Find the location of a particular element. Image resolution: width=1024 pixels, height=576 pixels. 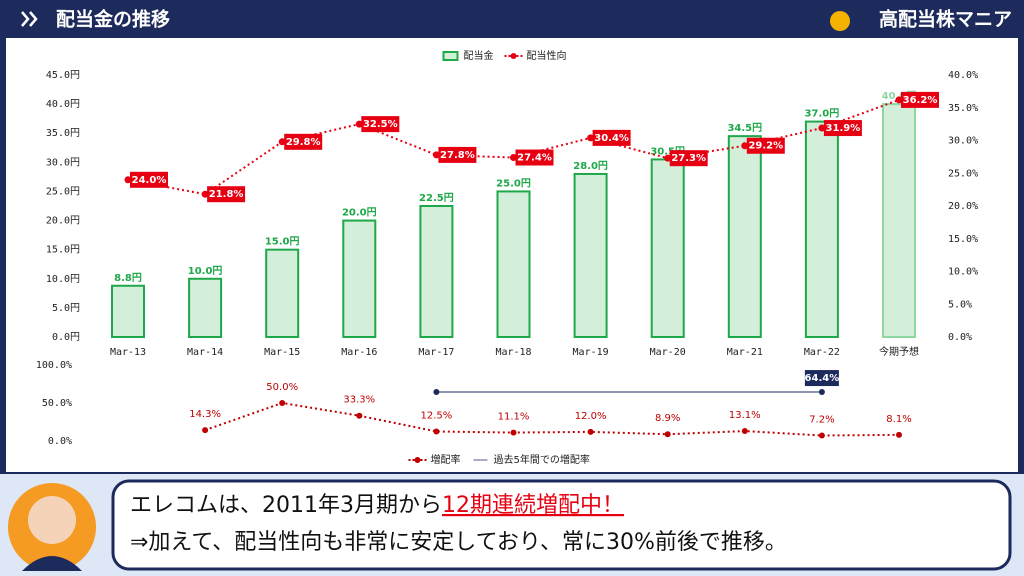

y-tick-label: 25.0円 is located at coordinates (63, 191).